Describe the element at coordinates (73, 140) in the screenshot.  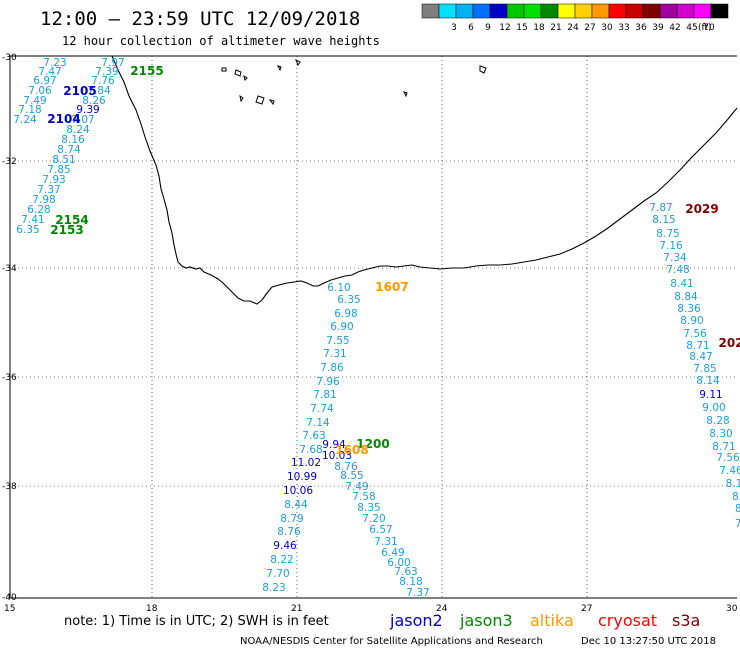
I see `track-value: 8.16` at that location.